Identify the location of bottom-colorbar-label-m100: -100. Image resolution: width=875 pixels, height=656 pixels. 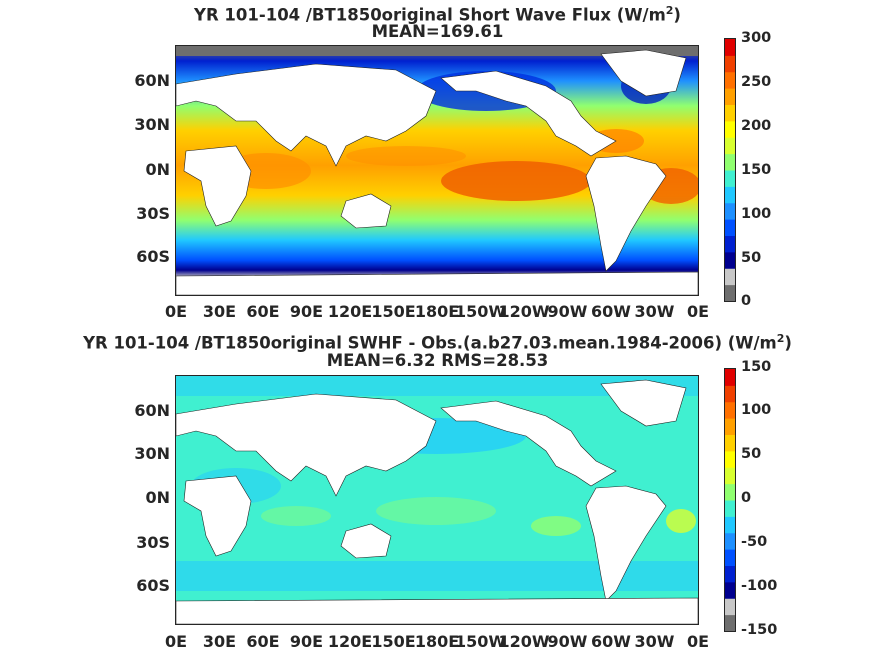
(759, 586).